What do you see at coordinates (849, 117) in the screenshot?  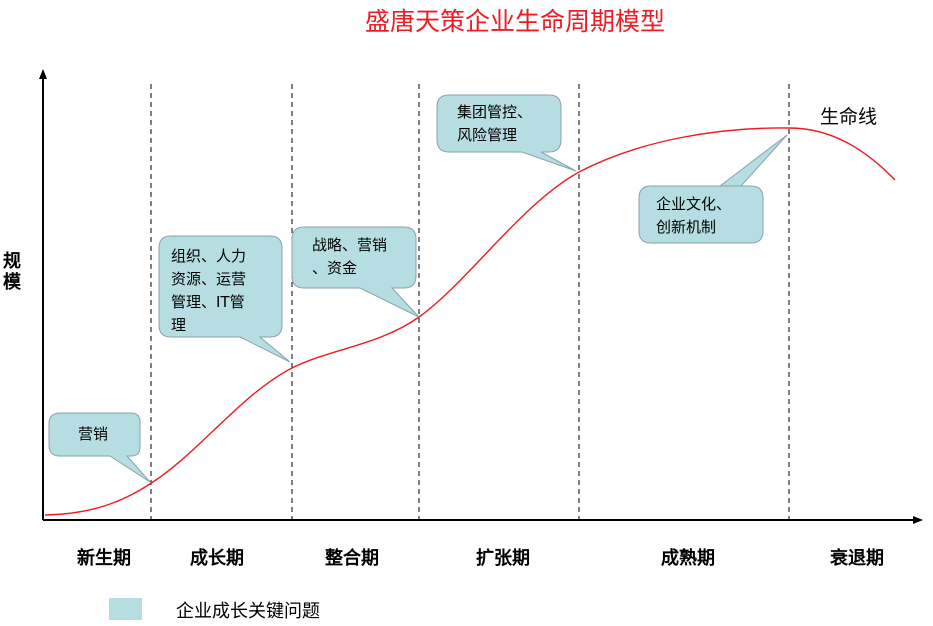 I see `curve-label: 生命线` at bounding box center [849, 117].